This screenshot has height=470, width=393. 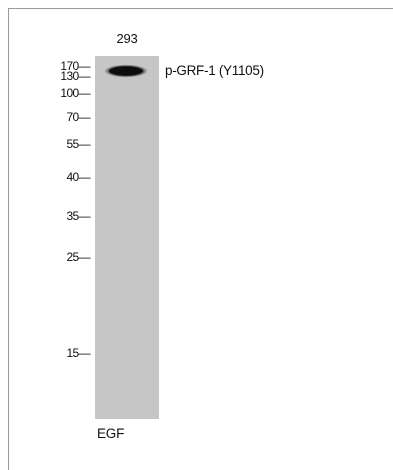 What do you see at coordinates (127, 38) in the screenshot?
I see `lane-label: 293` at bounding box center [127, 38].